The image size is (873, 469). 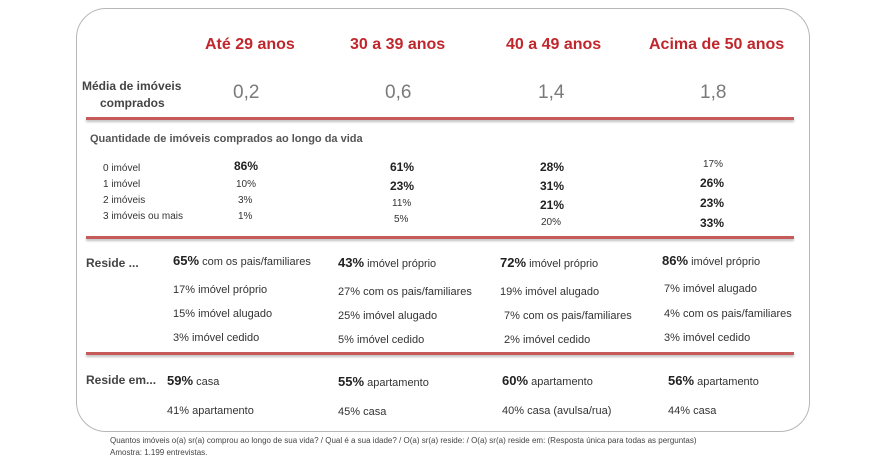 I want to click on reside-em-item: 59% casa, so click(x=193, y=381).